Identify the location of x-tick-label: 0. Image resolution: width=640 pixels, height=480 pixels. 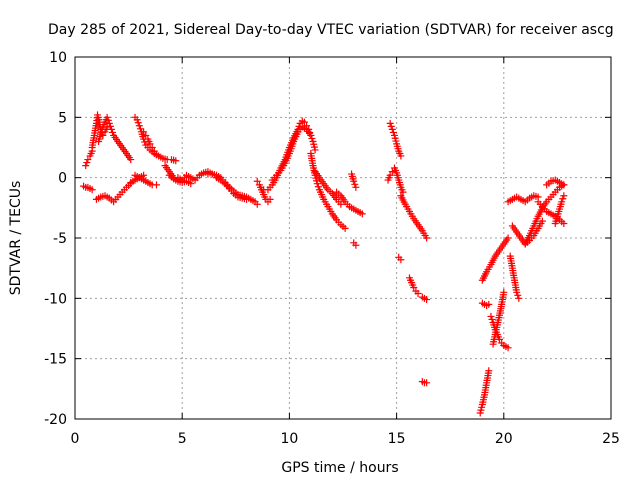
(75, 439).